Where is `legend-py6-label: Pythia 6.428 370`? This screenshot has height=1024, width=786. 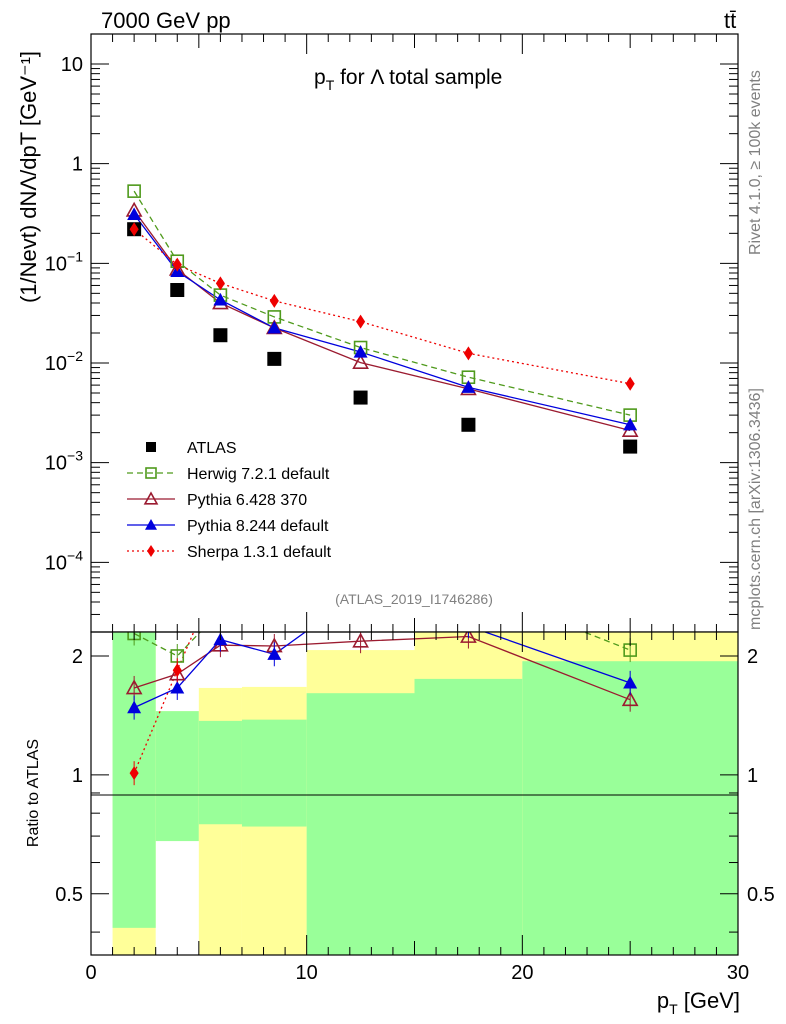 legend-py6-label: Pythia 6.428 370 is located at coordinates (247, 500).